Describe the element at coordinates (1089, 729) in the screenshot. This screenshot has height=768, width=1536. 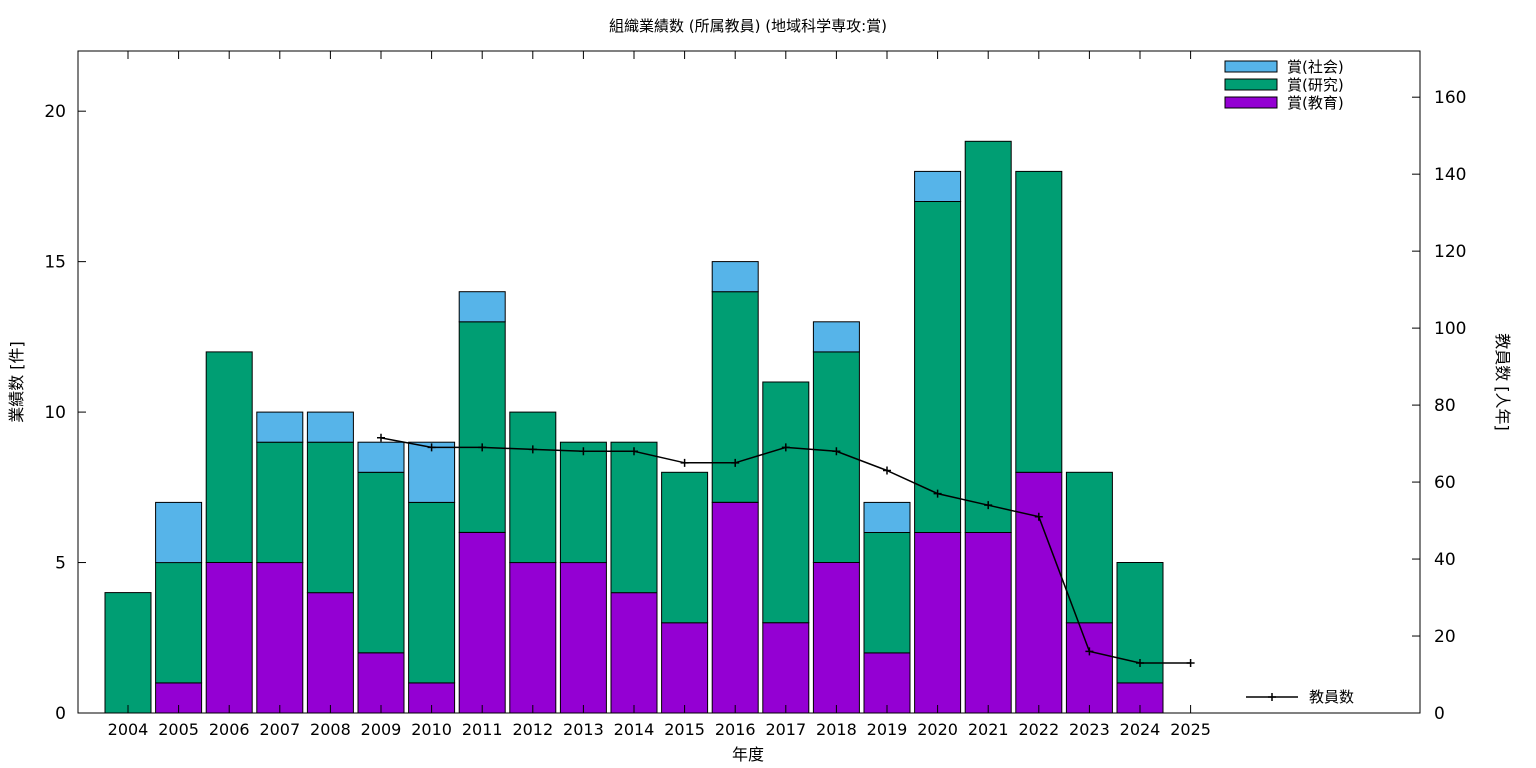
I see `x-tick-label: 2023` at that location.